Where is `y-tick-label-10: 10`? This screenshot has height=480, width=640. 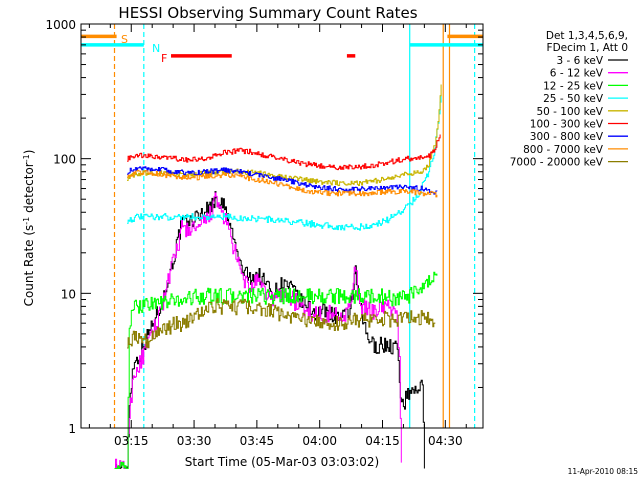
y-tick-label-10: 10 is located at coordinates (68, 294).